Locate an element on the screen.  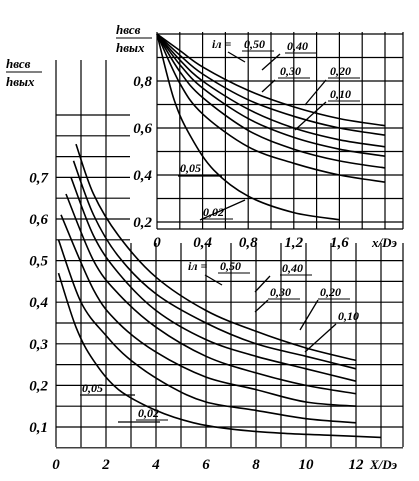
main-x-tick-label: 8 is located at coordinates (256, 465).